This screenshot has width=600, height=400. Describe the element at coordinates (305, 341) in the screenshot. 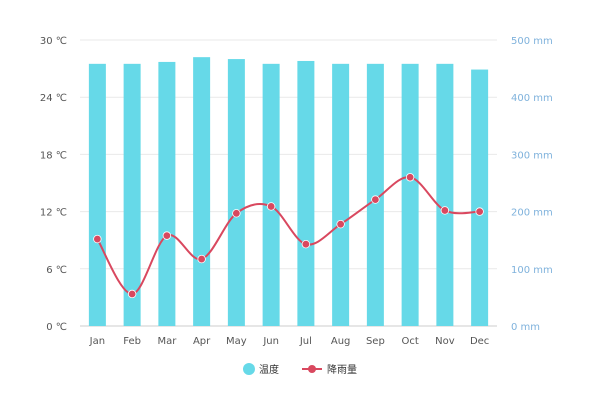

I see `x-tick-label: Jul` at that location.